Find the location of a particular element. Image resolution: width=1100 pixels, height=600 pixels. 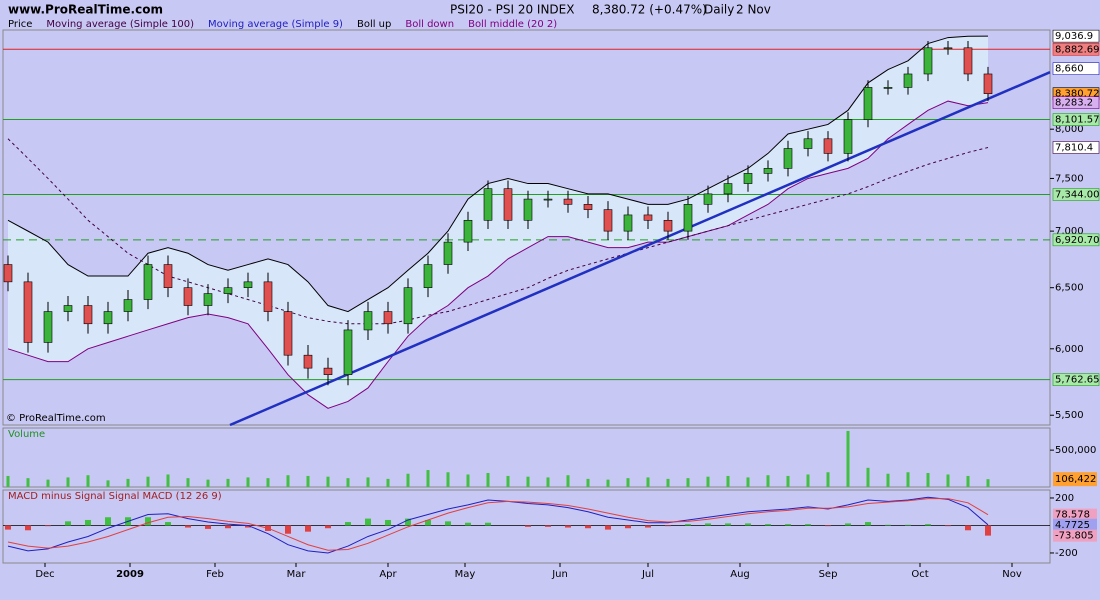

macd-line is located at coordinates (498, 524).